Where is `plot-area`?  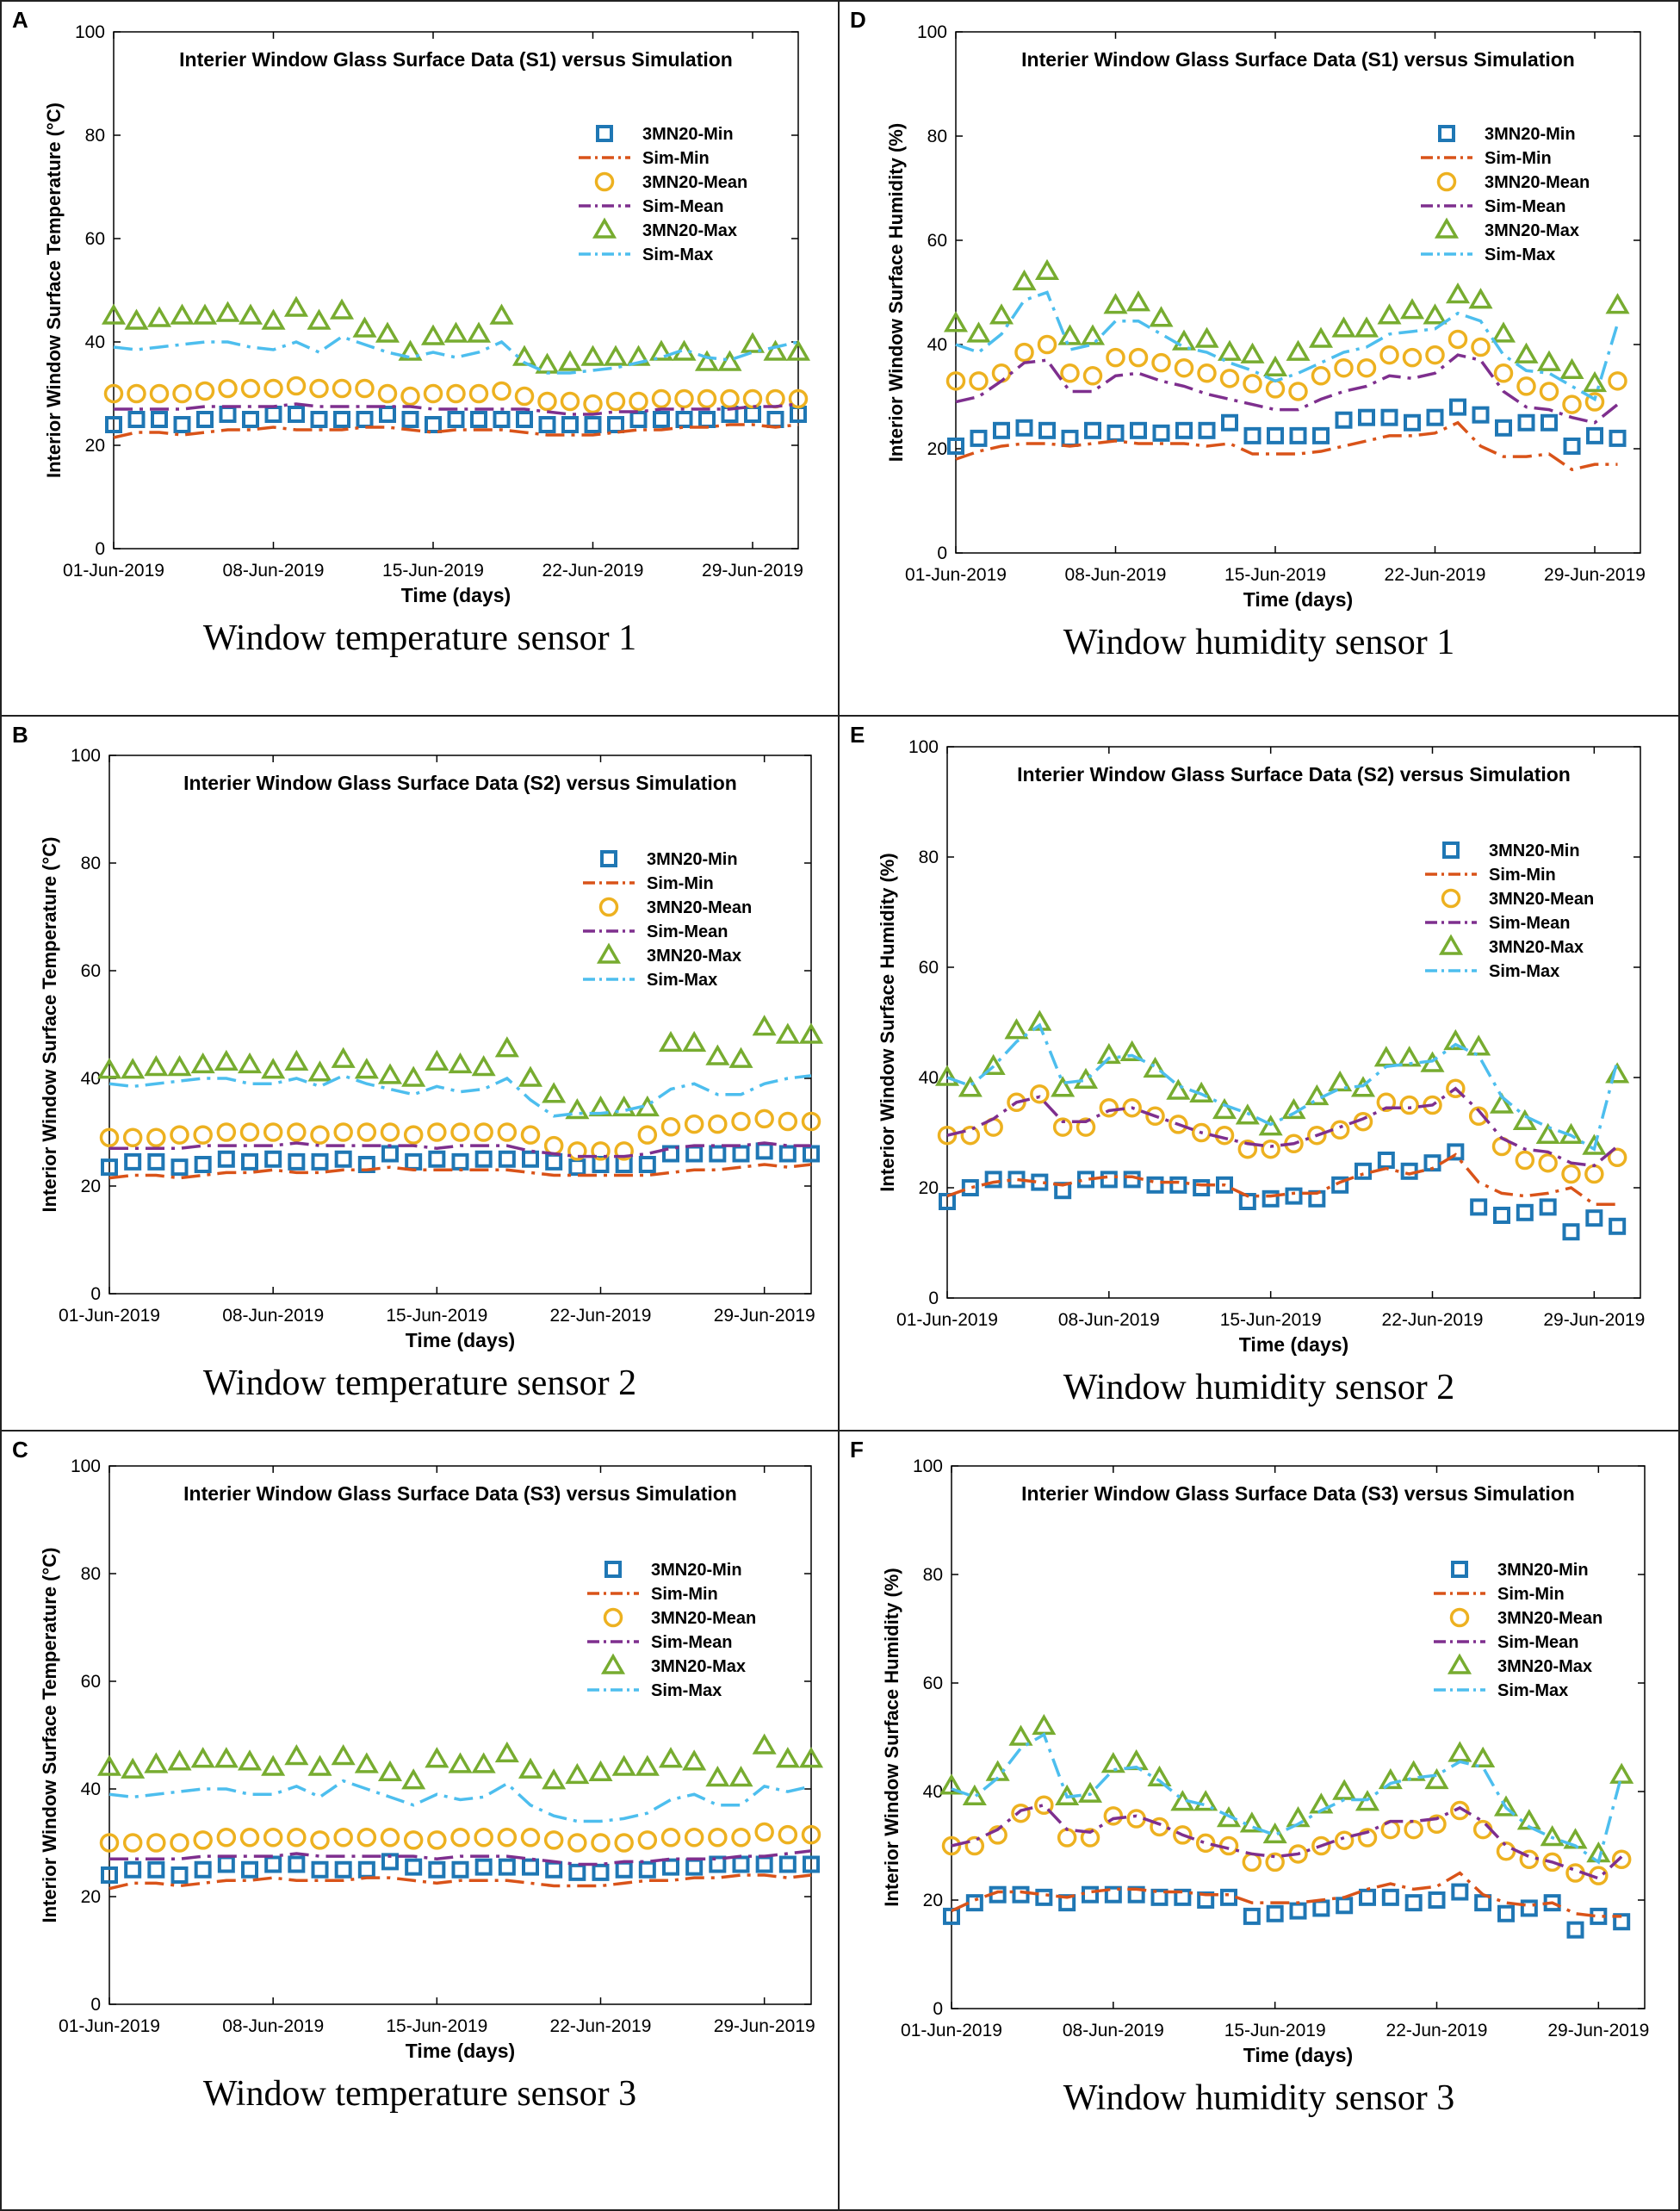
plot-area is located at coordinates (1293, 1022).